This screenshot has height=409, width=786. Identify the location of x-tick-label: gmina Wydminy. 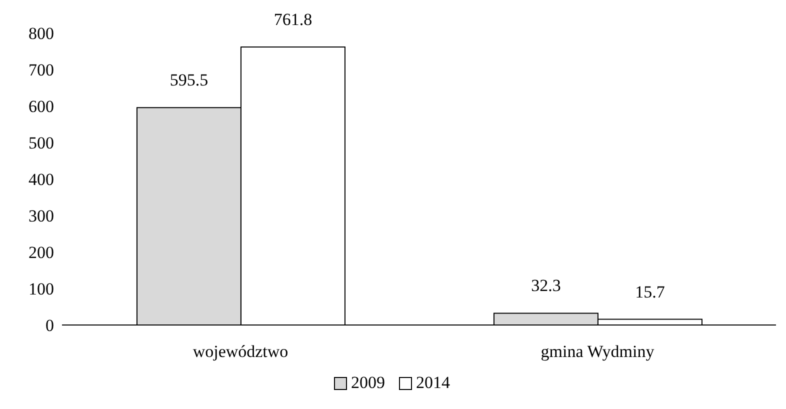
(597, 352).